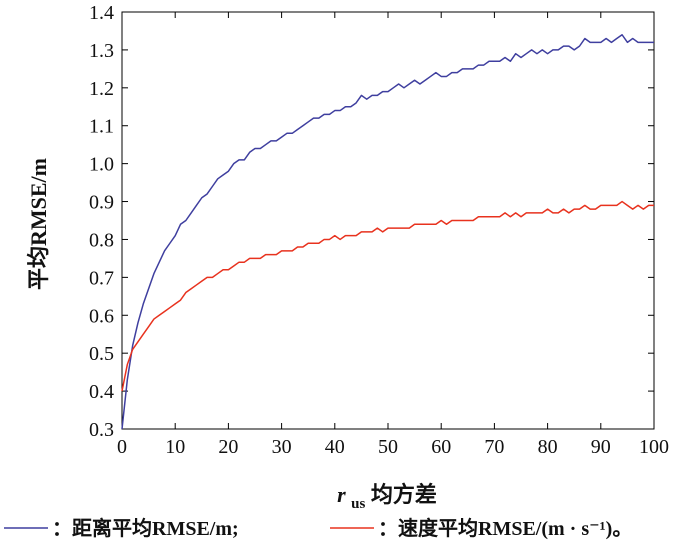 This screenshot has width=700, height=553. I want to click on x-axis-label-subscript: us, so click(358, 504).